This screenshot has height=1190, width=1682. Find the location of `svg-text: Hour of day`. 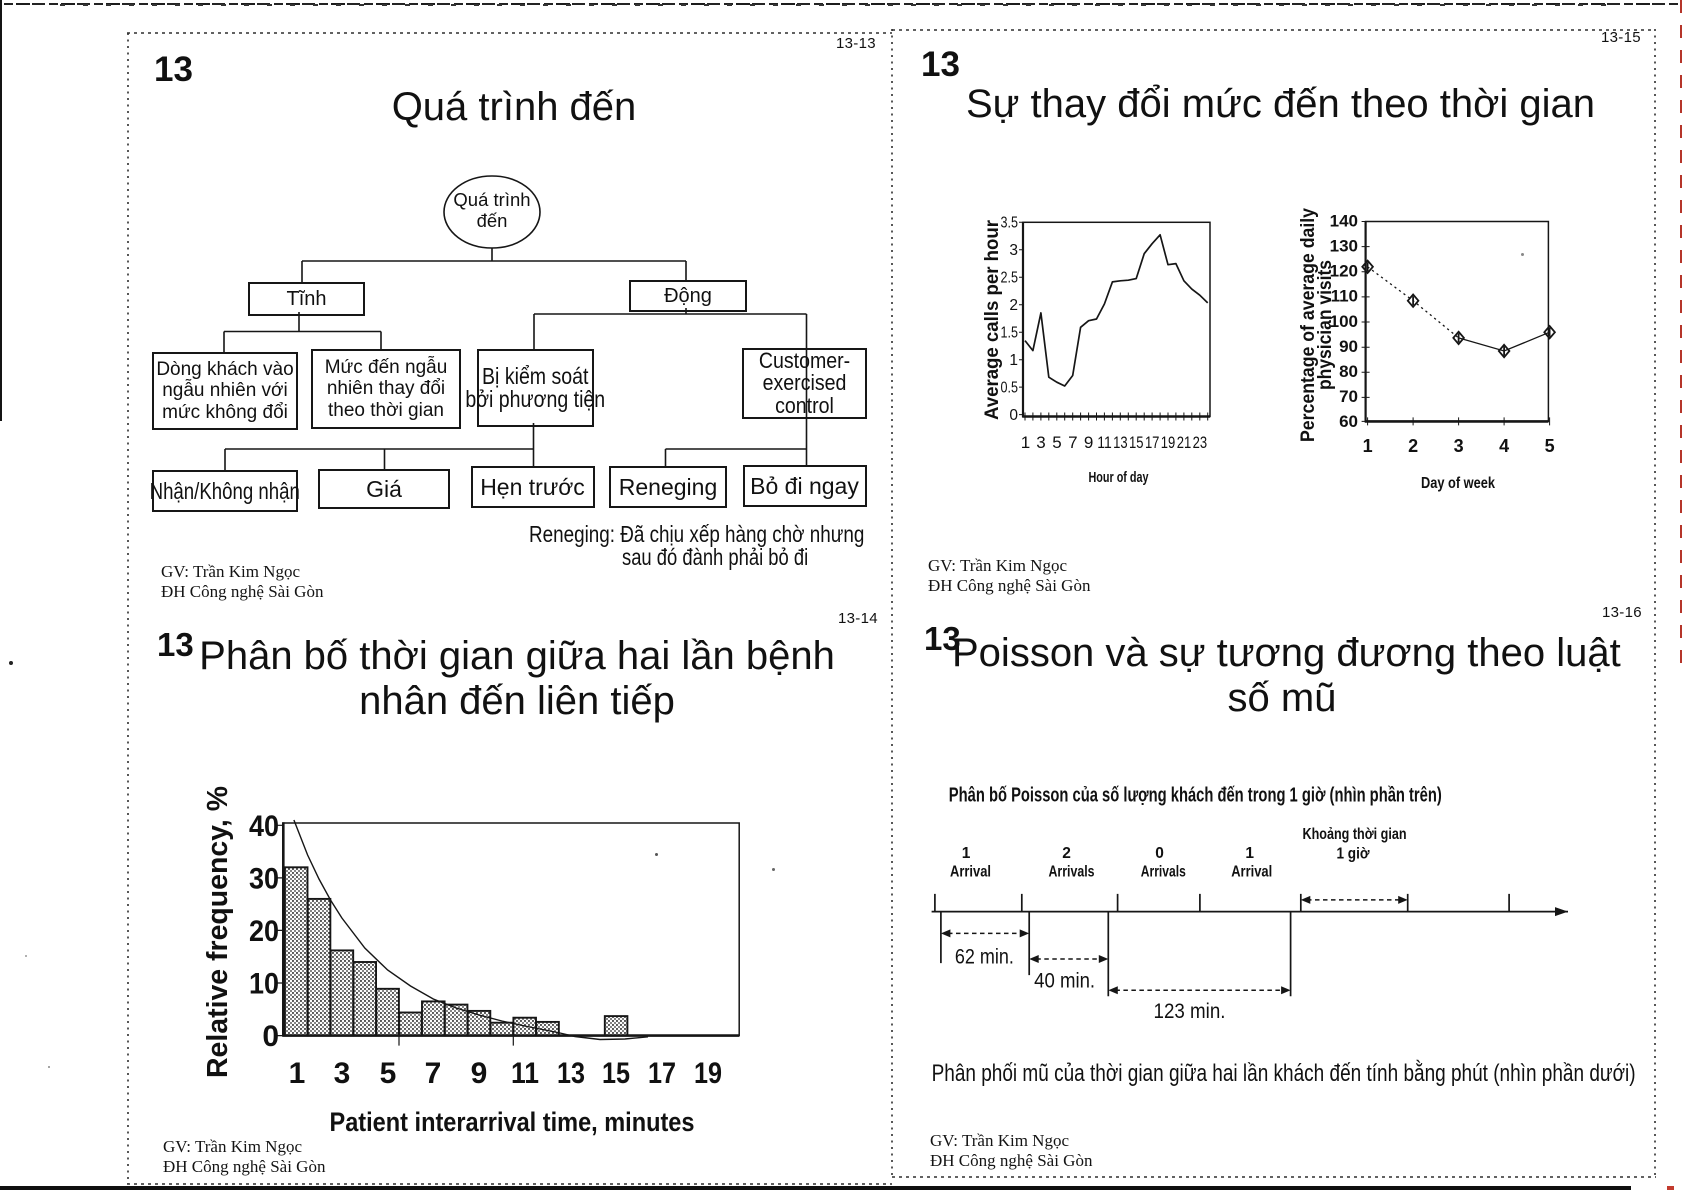

svg-text: Hour of day is located at coordinates (1119, 477).